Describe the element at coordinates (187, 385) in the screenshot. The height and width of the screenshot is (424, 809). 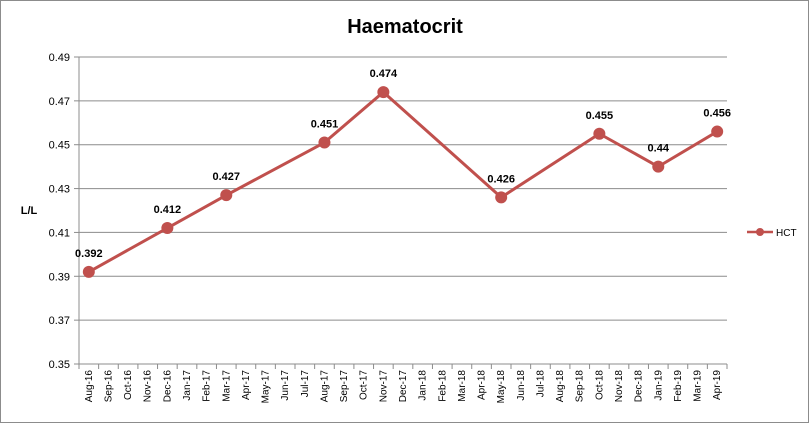
I see `x-tick-label: Jan-17` at that location.